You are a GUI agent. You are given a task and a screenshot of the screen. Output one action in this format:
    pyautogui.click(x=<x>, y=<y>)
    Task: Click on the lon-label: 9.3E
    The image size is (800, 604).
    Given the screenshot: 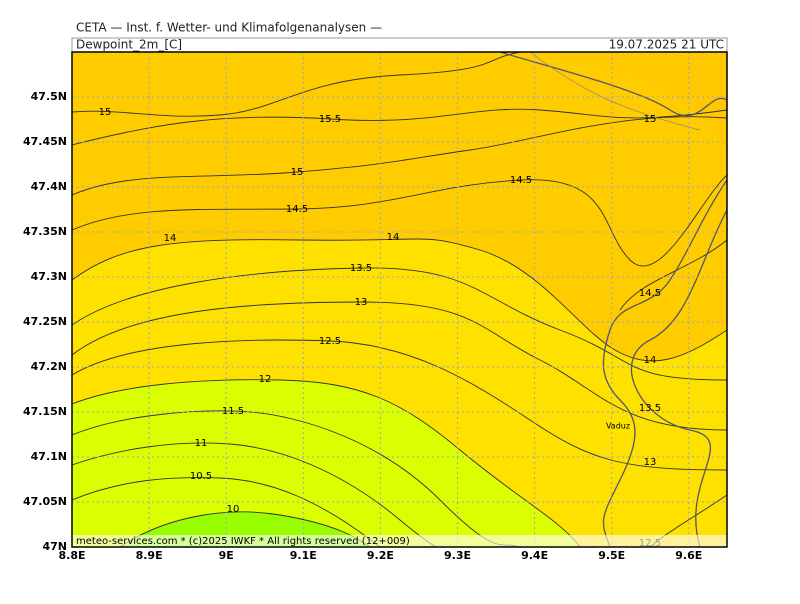 What is the action you would take?
    pyautogui.click(x=457, y=555)
    